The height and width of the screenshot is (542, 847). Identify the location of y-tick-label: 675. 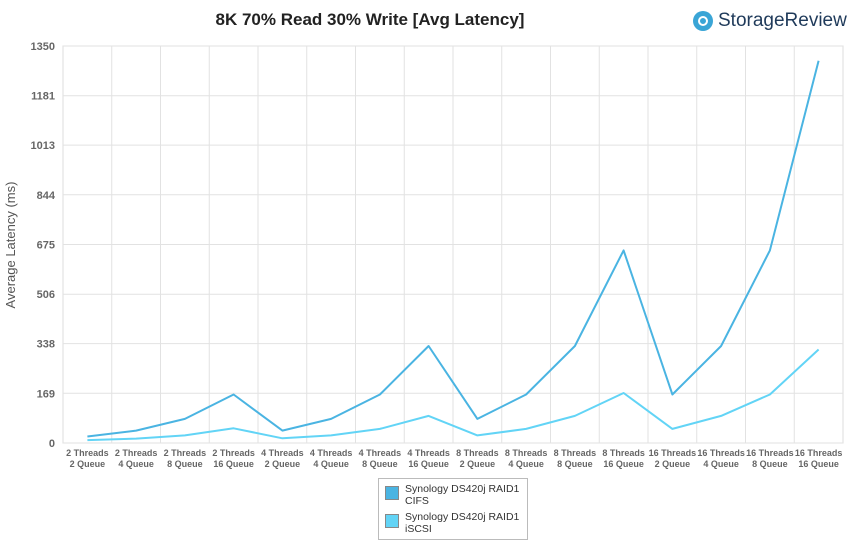
(46, 246).